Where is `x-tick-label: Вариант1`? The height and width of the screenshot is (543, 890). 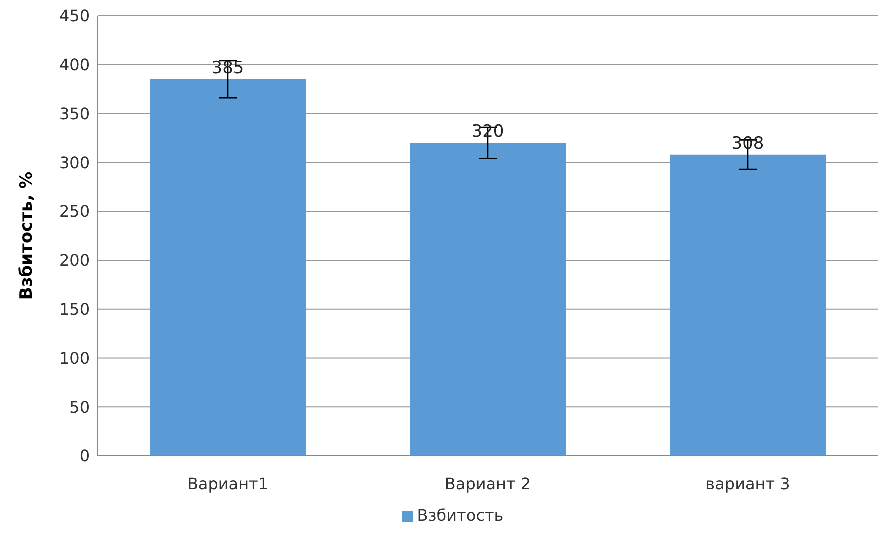
x-tick-label: Вариант1 is located at coordinates (228, 484).